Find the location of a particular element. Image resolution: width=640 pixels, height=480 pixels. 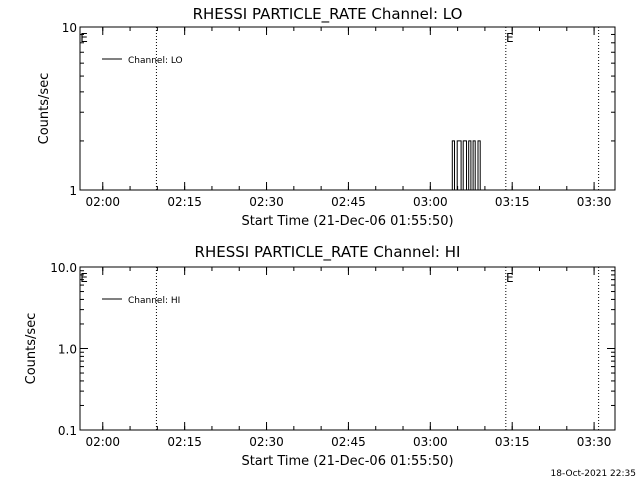

chart-title: RHESSI PARTICLE_RATE Channel: LO is located at coordinates (328, 14).